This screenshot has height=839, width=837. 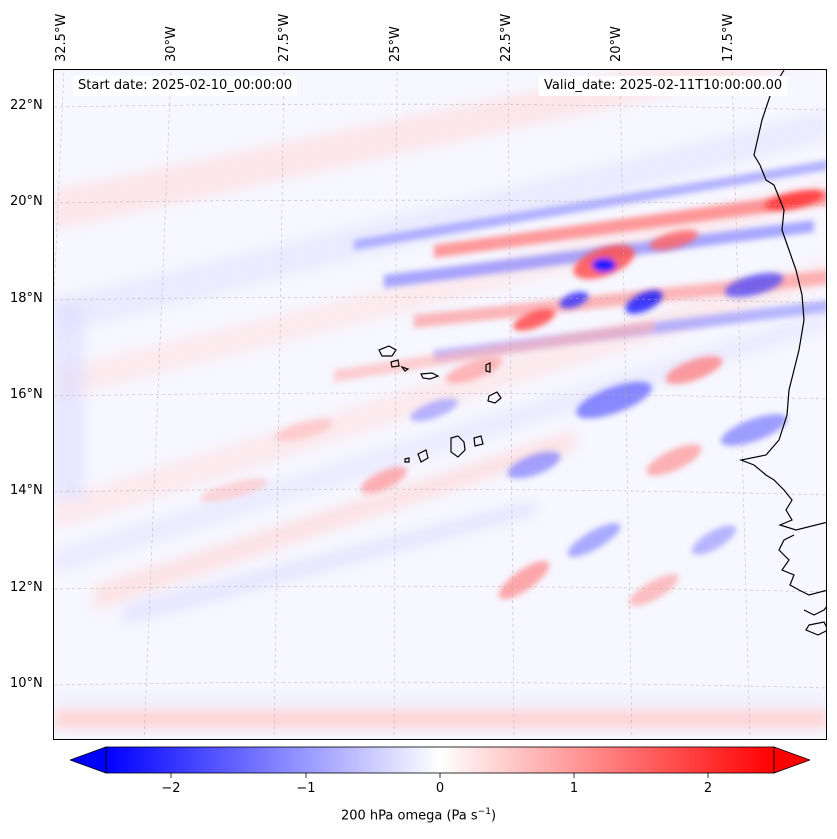 I want to click on lon-label-32-5w: 32.5°W, so click(x=61, y=37).